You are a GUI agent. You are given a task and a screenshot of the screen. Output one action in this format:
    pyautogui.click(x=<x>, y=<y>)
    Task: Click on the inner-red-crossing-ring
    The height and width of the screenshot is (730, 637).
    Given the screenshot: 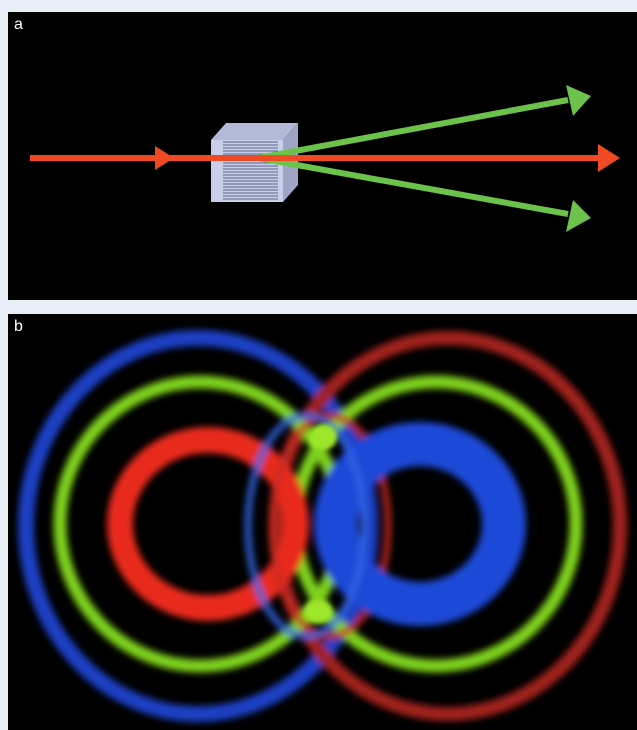 What is the action you would take?
    pyautogui.click(x=330, y=526)
    